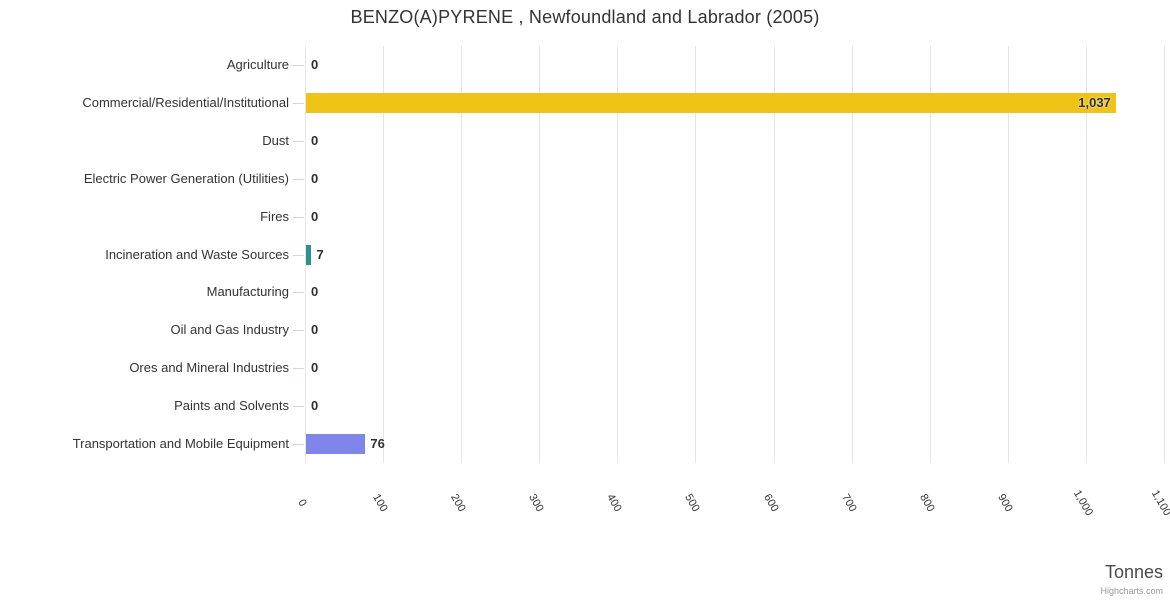 This screenshot has width=1170, height=600. What do you see at coordinates (380, 503) in the screenshot?
I see `x-tick-label: 100` at bounding box center [380, 503].